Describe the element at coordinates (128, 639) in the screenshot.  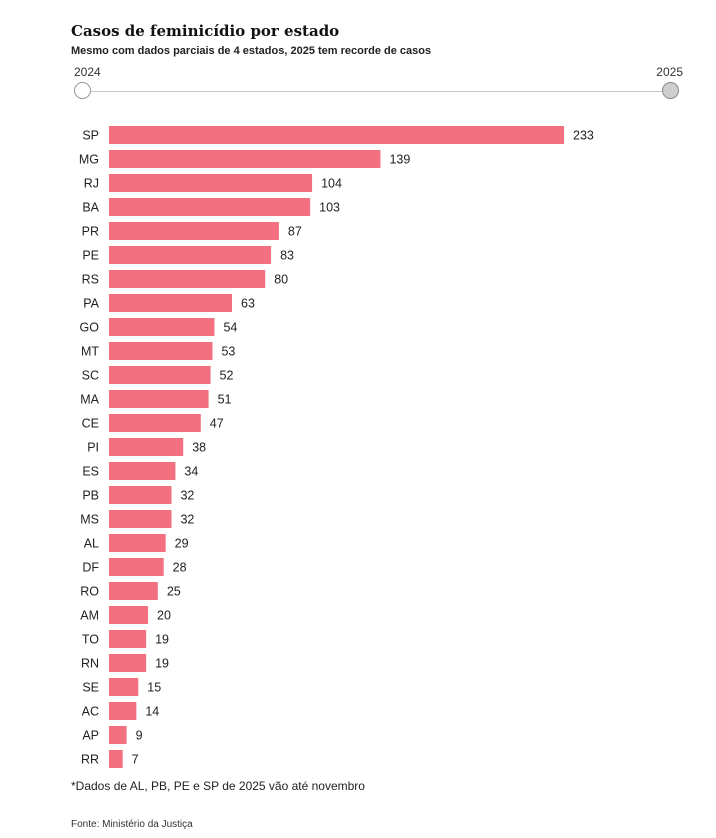
I see `bar-to` at that location.